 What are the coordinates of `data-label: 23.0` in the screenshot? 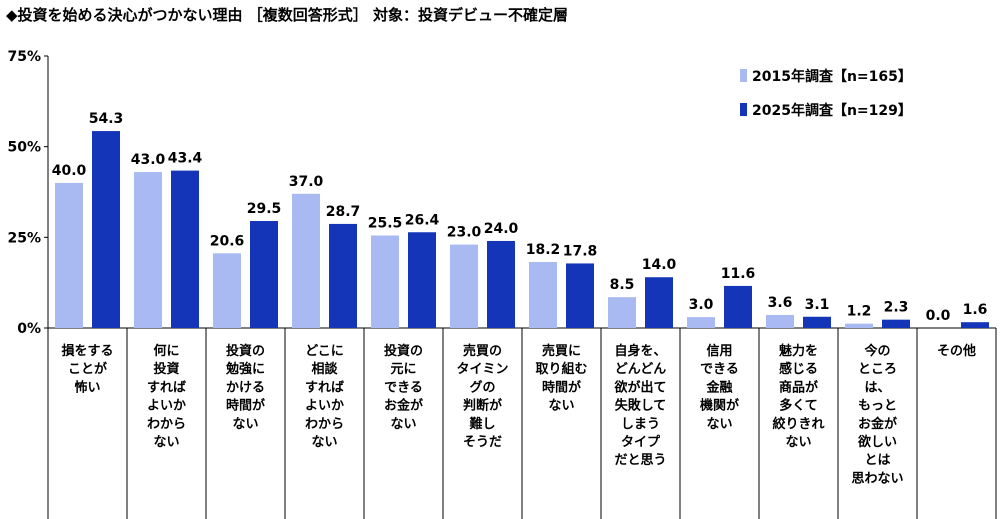 It's located at (464, 233).